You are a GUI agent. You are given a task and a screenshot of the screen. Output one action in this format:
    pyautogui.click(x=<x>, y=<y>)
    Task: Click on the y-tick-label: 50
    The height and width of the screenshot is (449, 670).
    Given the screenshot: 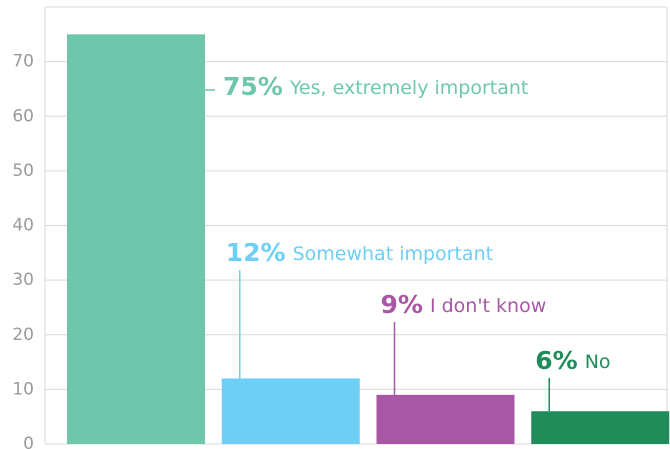 What is the action you would take?
    pyautogui.click(x=23, y=171)
    